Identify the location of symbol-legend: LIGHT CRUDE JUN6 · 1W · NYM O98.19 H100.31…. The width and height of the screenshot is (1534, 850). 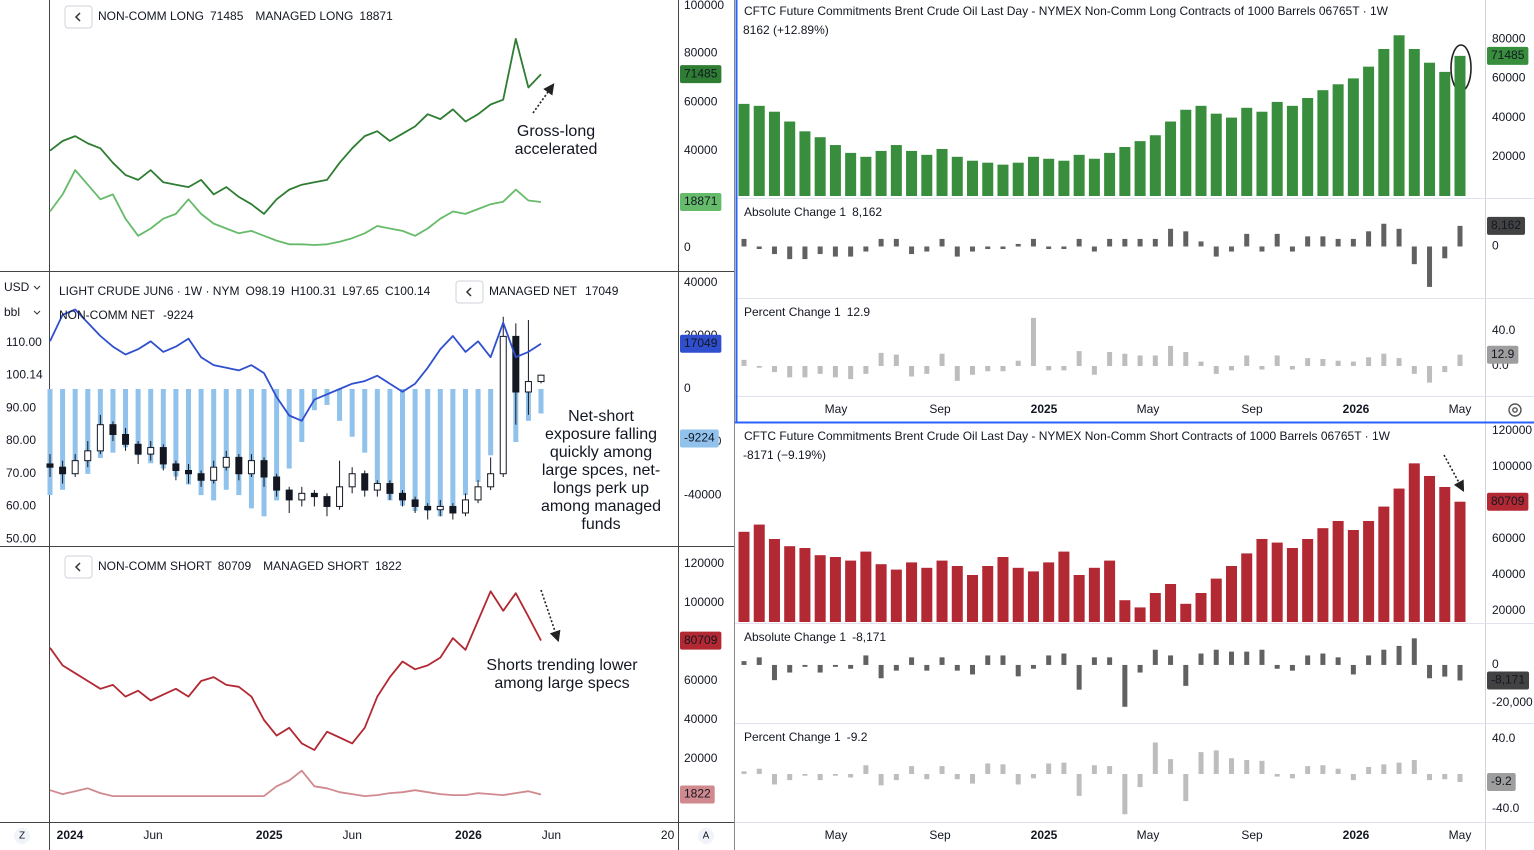
(245, 291).